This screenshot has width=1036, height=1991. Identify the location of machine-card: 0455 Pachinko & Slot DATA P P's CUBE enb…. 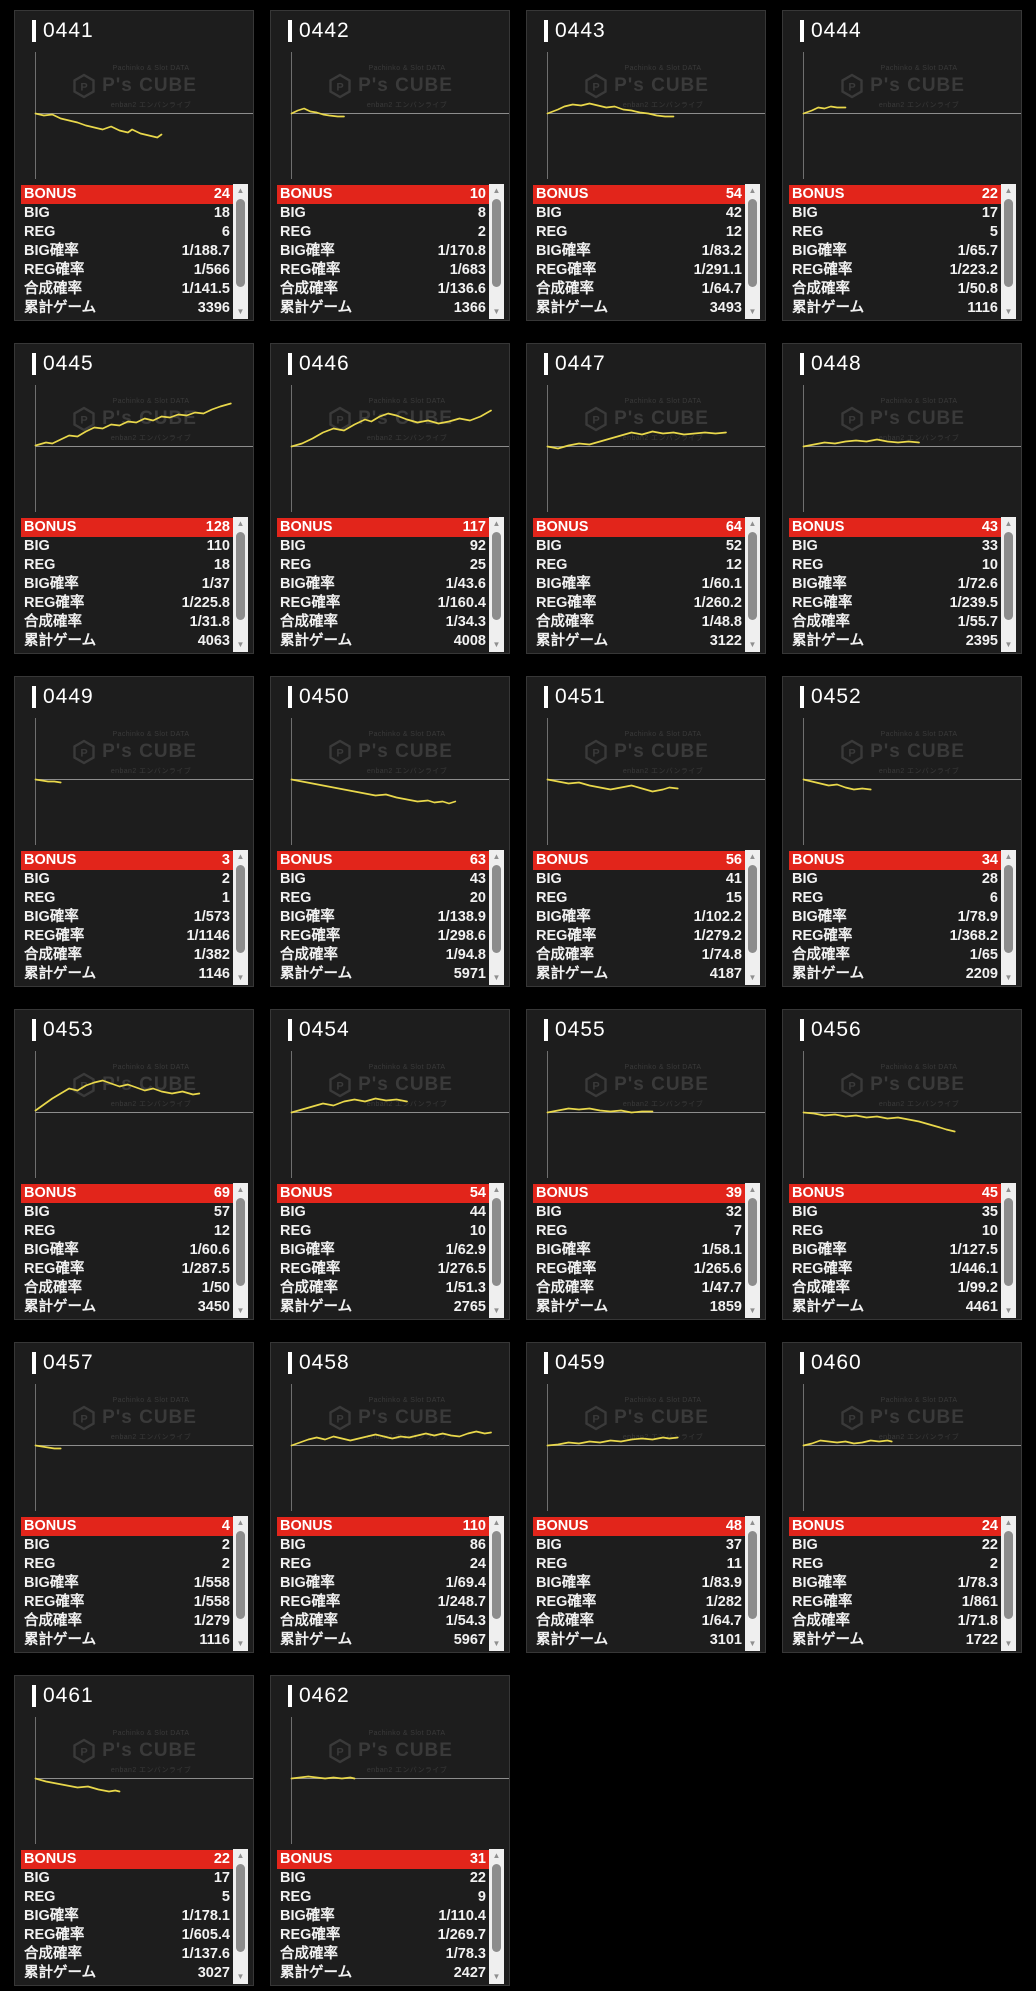
(646, 1164).